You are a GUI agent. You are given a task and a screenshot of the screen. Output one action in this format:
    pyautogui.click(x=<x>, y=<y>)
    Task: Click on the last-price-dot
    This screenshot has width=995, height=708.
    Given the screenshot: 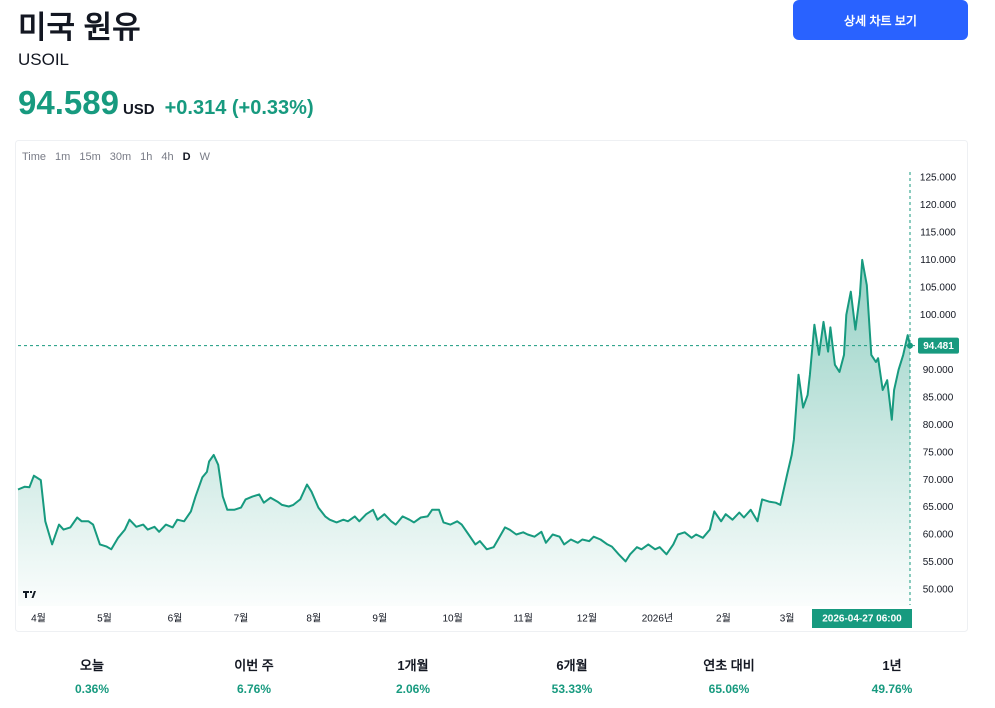 What is the action you would take?
    pyautogui.click(x=910, y=345)
    